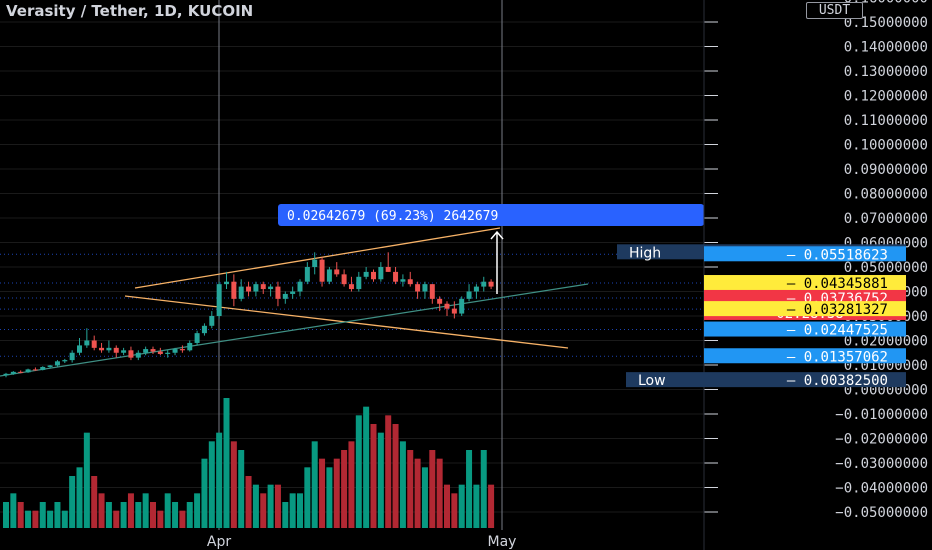  What do you see at coordinates (837, 381) in the screenshot?
I see `price-label-value: – 0.00382500` at bounding box center [837, 381].